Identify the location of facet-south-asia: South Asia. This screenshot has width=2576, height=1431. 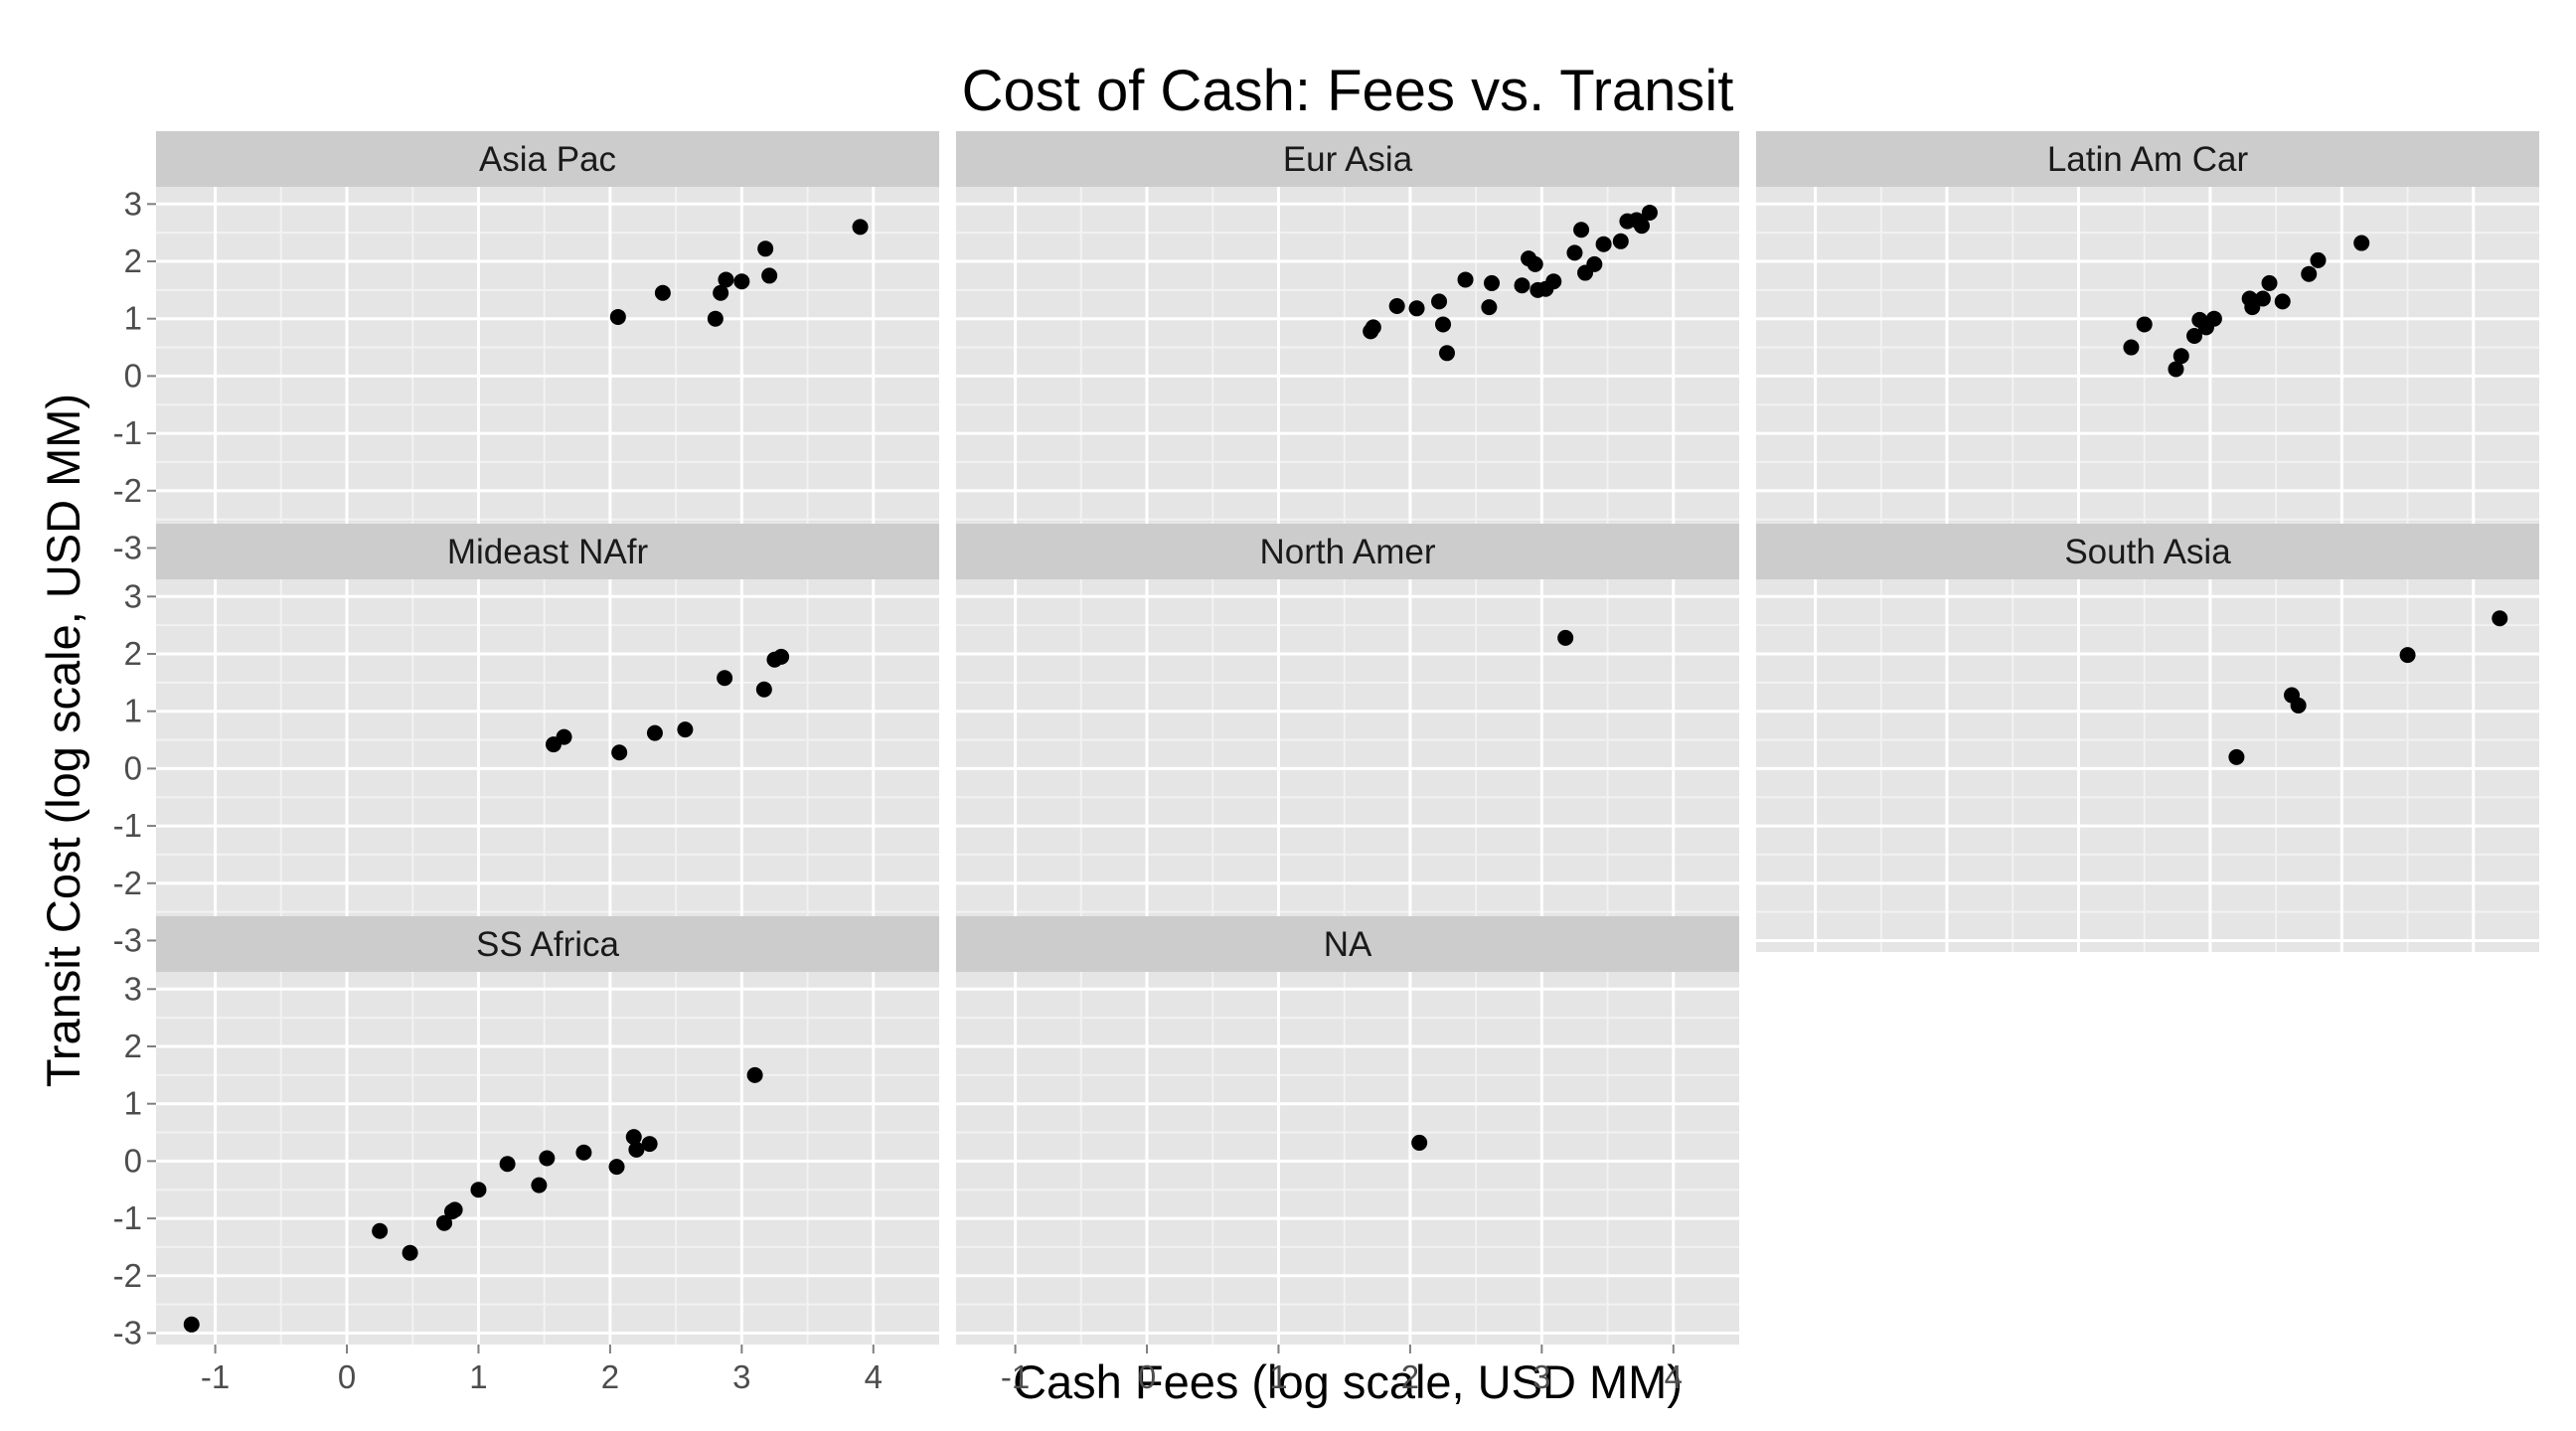
(2147, 738).